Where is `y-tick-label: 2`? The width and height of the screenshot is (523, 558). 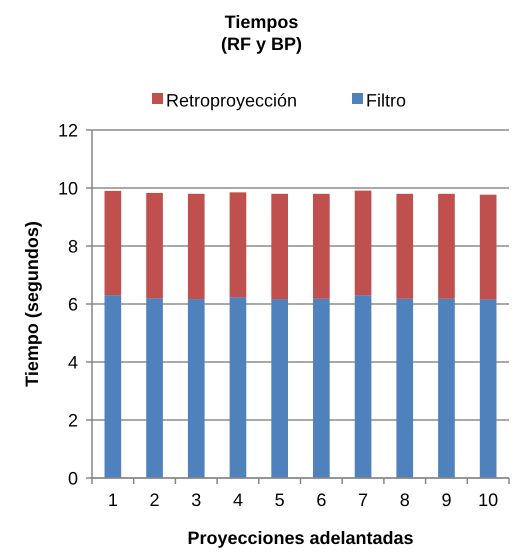
y-tick-label: 2 is located at coordinates (73, 420).